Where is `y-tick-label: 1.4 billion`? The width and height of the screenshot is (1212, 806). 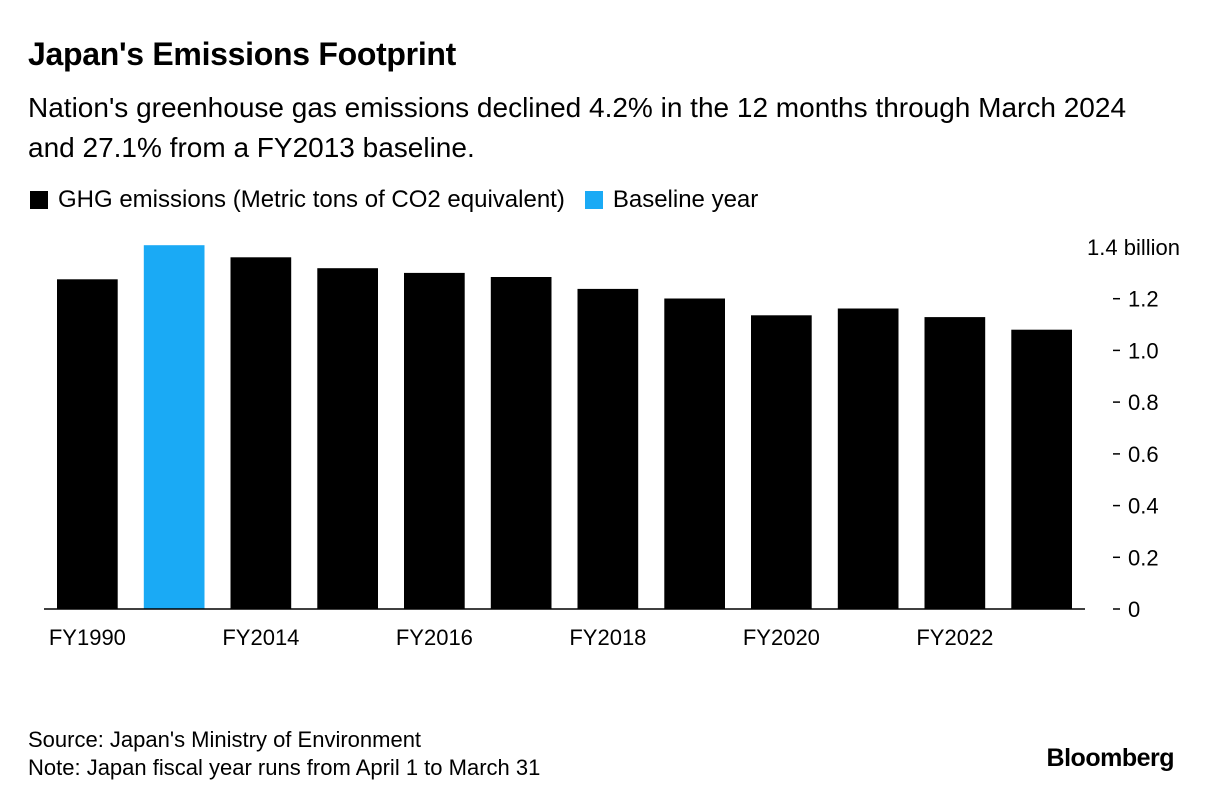
y-tick-label: 1.4 billion is located at coordinates (1133, 247).